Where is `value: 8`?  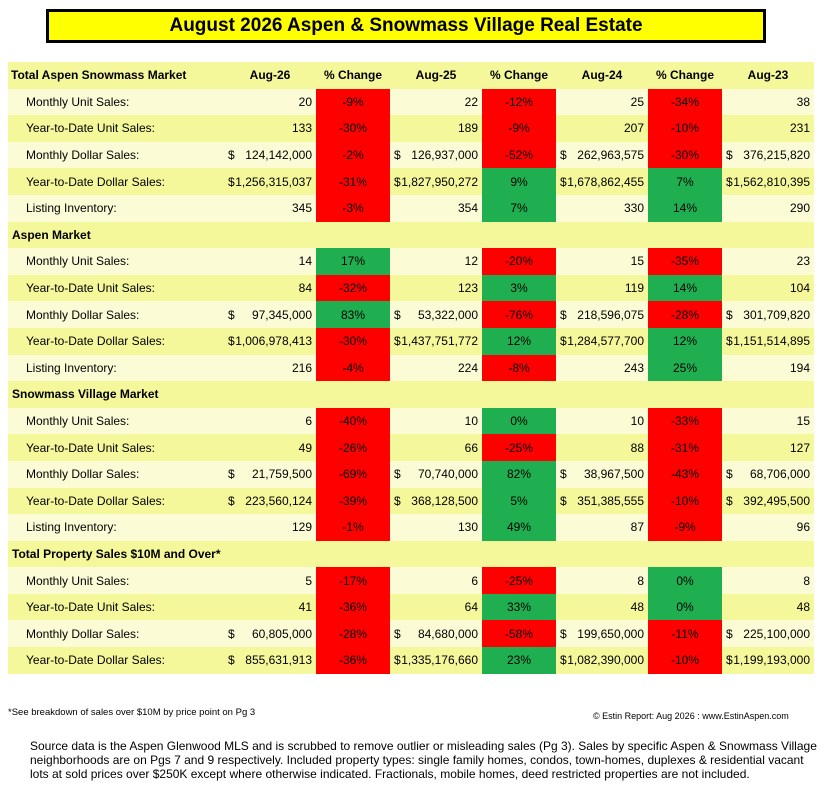 value: 8 is located at coordinates (806, 580).